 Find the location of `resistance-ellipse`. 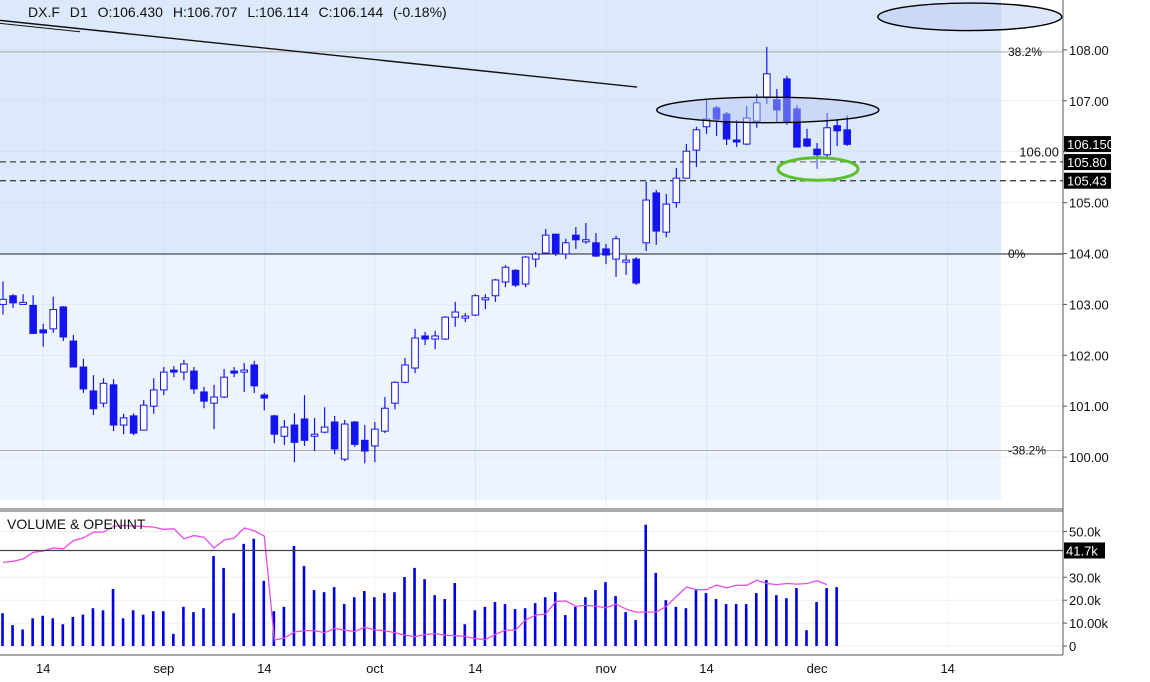

resistance-ellipse is located at coordinates (768, 110).